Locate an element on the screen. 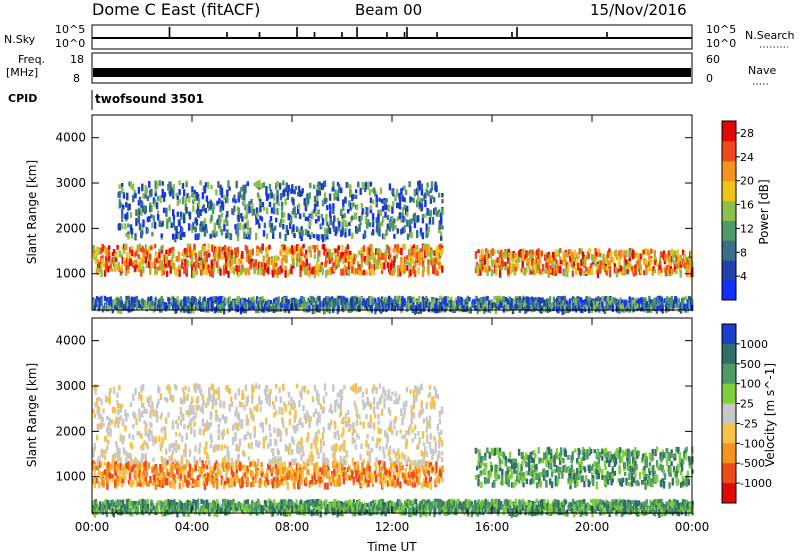 This screenshot has height=554, width=800. colorbar-segment is located at coordinates (729, 171).